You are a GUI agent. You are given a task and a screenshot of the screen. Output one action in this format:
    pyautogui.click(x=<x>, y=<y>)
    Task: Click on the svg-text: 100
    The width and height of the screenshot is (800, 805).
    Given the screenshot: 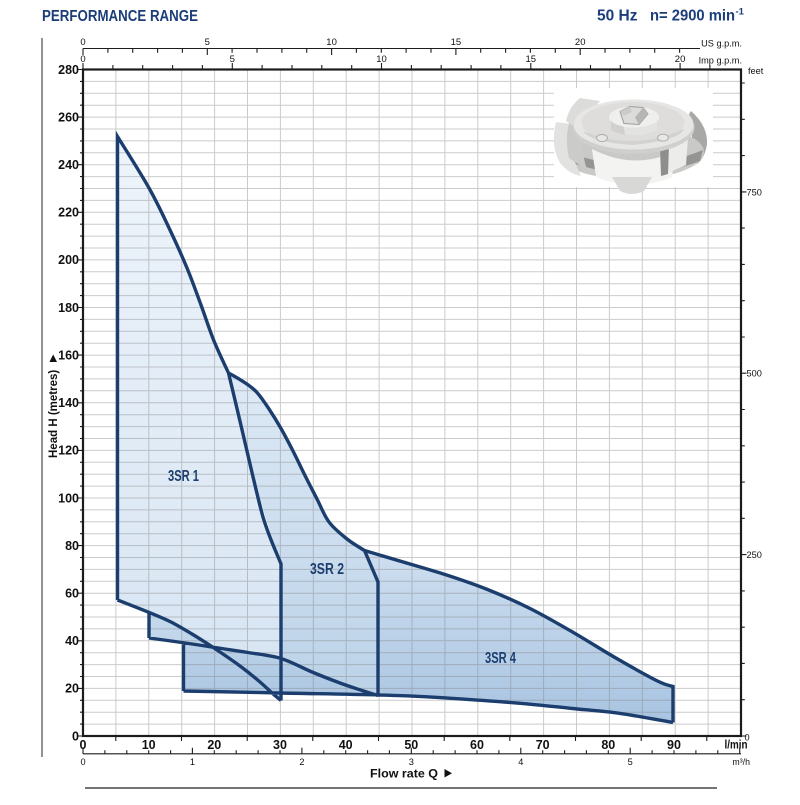 What is the action you would take?
    pyautogui.click(x=68, y=498)
    